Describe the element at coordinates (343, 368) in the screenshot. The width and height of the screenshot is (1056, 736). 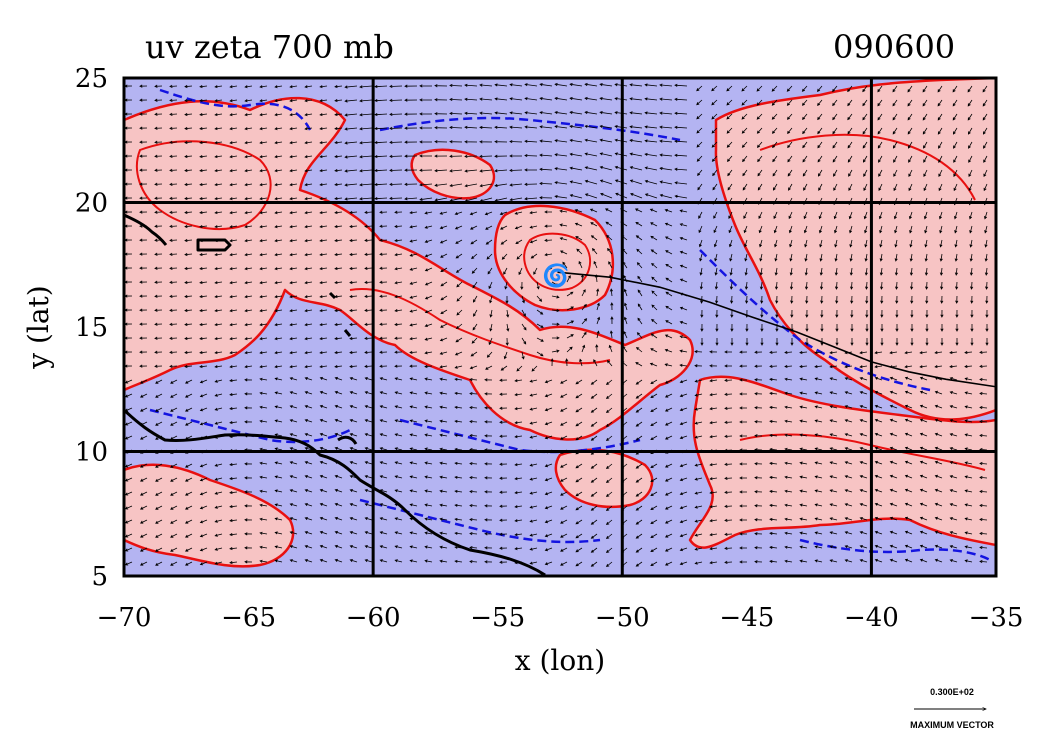
I see `coastline-island-arc` at that location.